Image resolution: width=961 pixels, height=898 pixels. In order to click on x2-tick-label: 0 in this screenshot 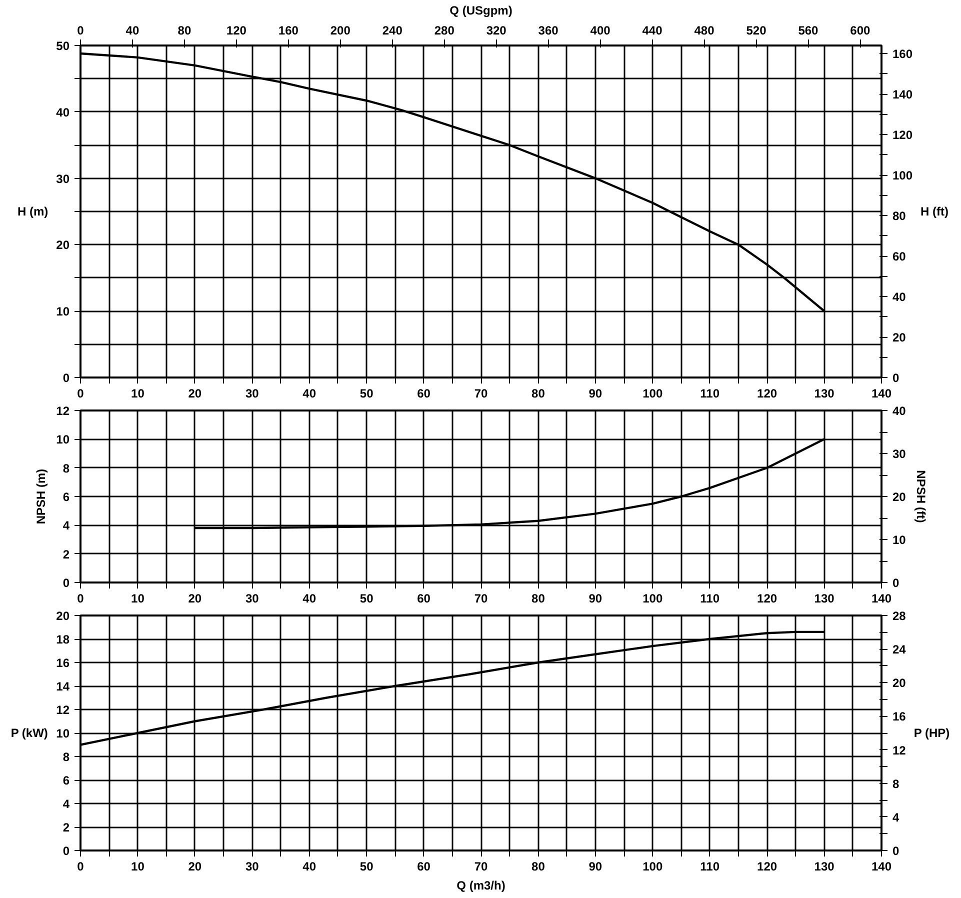, I will do `click(80, 31)`.